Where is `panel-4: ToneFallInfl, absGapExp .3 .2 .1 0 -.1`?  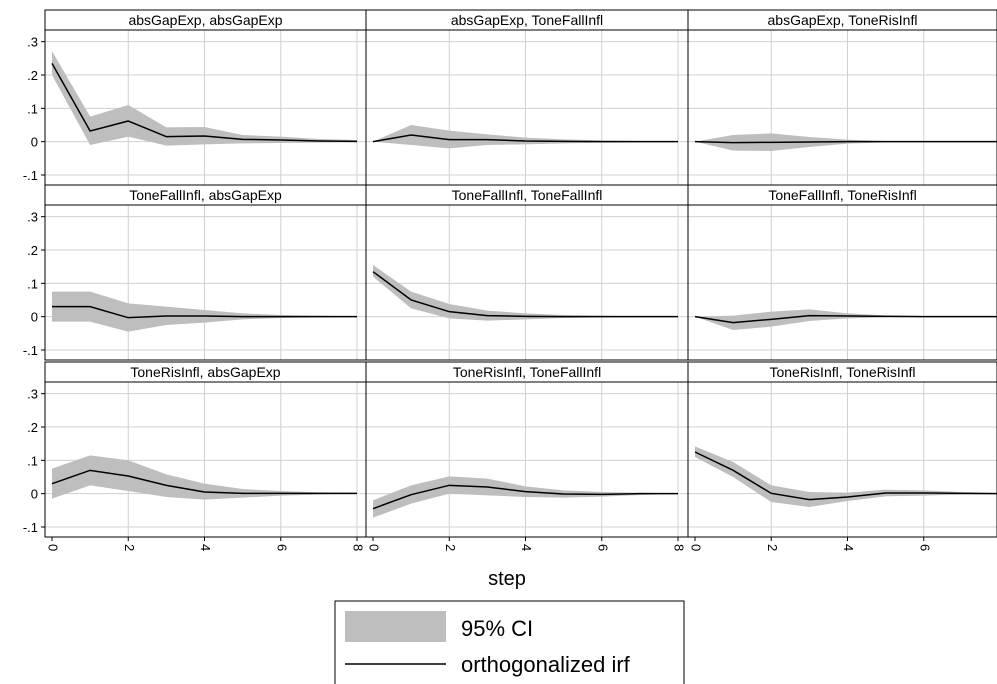
panel-4: ToneFallInfl, absGapExp .3 .2 .1 0 -.1 is located at coordinates (195, 272).